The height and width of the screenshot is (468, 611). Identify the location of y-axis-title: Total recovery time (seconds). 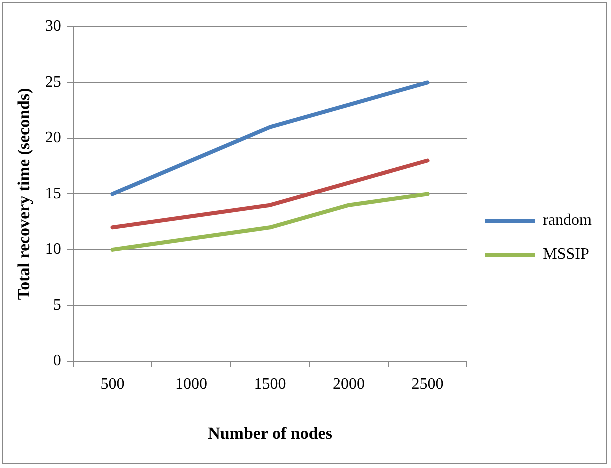
(24, 194).